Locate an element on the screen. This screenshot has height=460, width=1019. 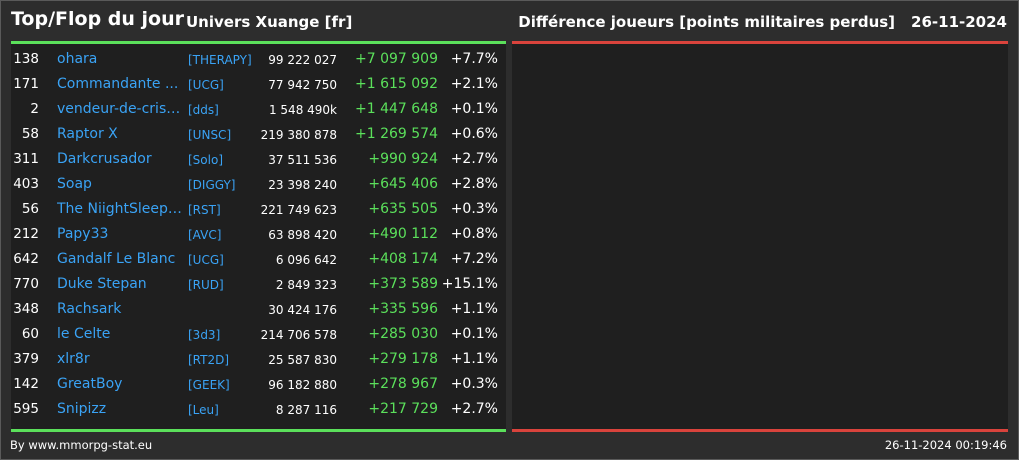
points-cell: 30 424 176 is located at coordinates (302, 310).